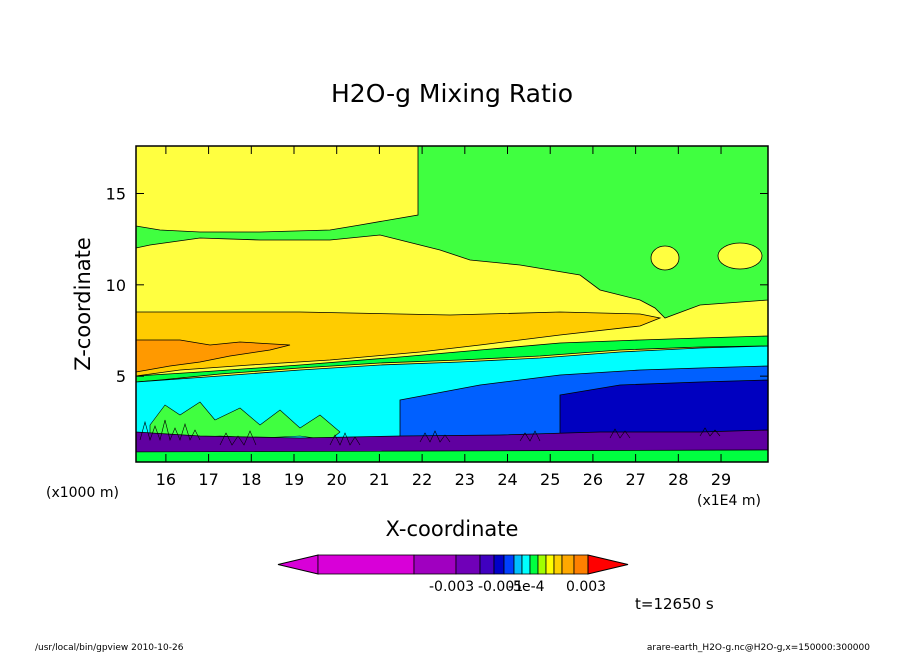 The image size is (904, 654). I want to click on y-tick-label: 10, so click(116, 285).